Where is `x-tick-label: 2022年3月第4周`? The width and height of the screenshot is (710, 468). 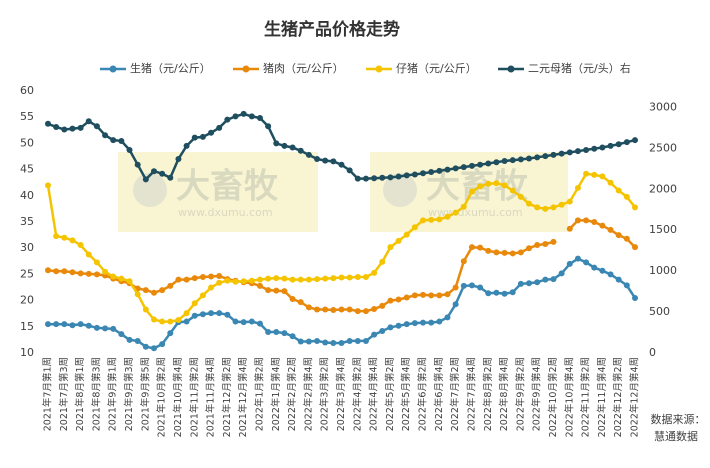 x-tick-label: 2022年3月第4周 is located at coordinates (341, 394).